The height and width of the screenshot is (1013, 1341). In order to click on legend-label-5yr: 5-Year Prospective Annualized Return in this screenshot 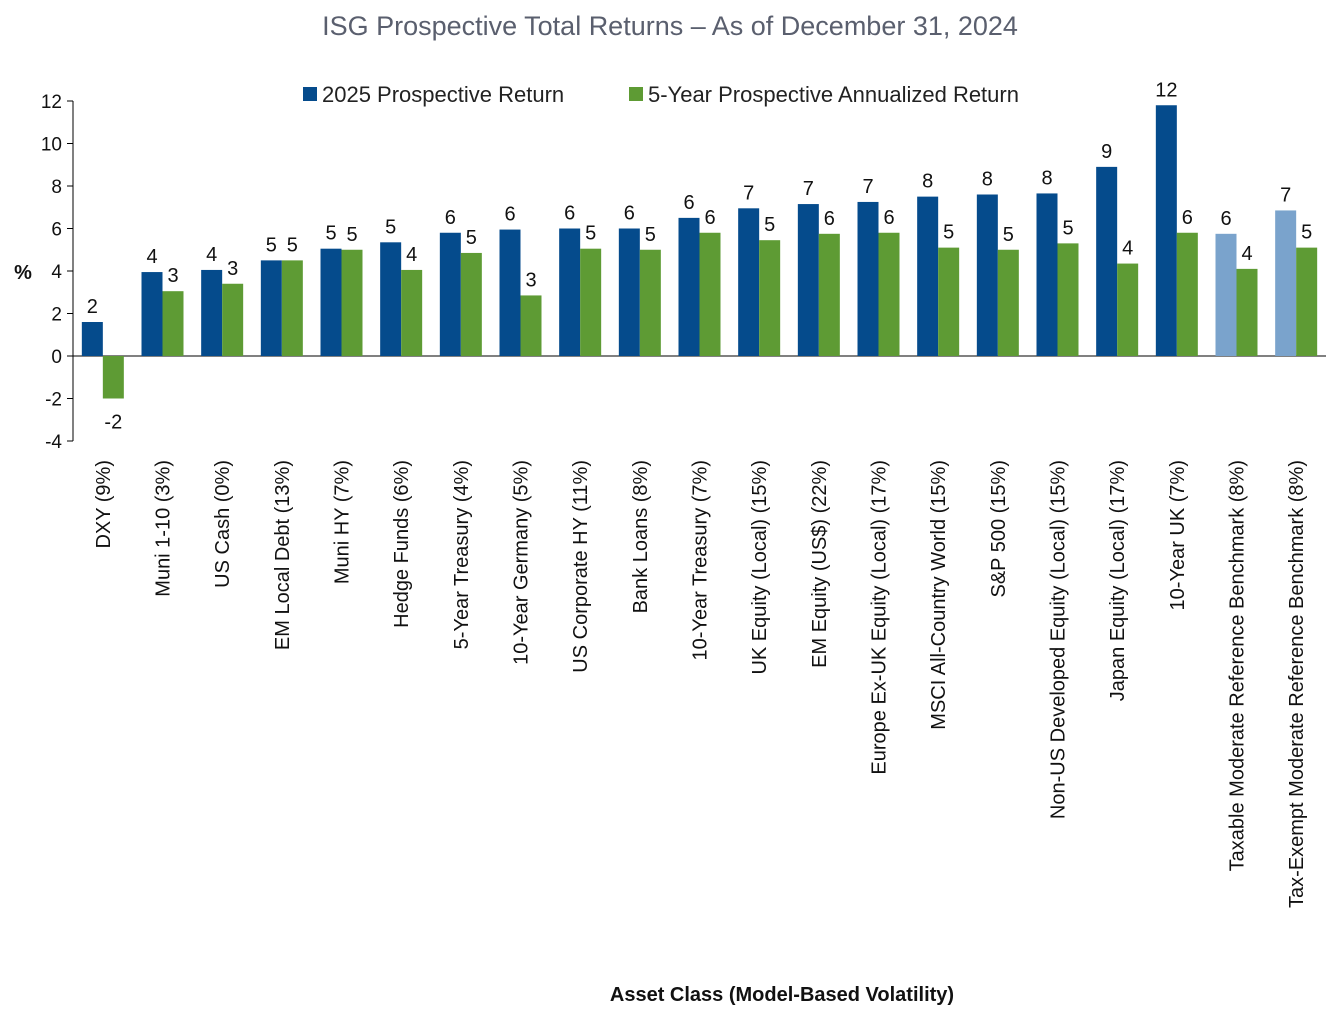, I will do `click(833, 94)`.